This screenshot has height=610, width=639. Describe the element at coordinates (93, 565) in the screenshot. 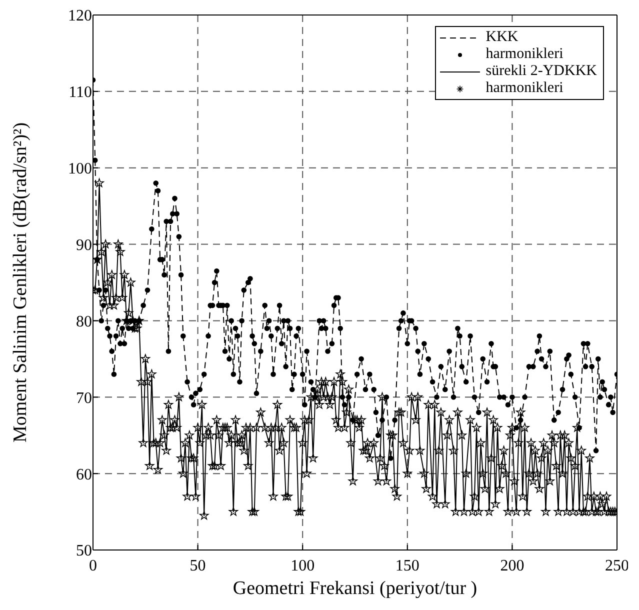

I see `x-tick-label: 0` at that location.